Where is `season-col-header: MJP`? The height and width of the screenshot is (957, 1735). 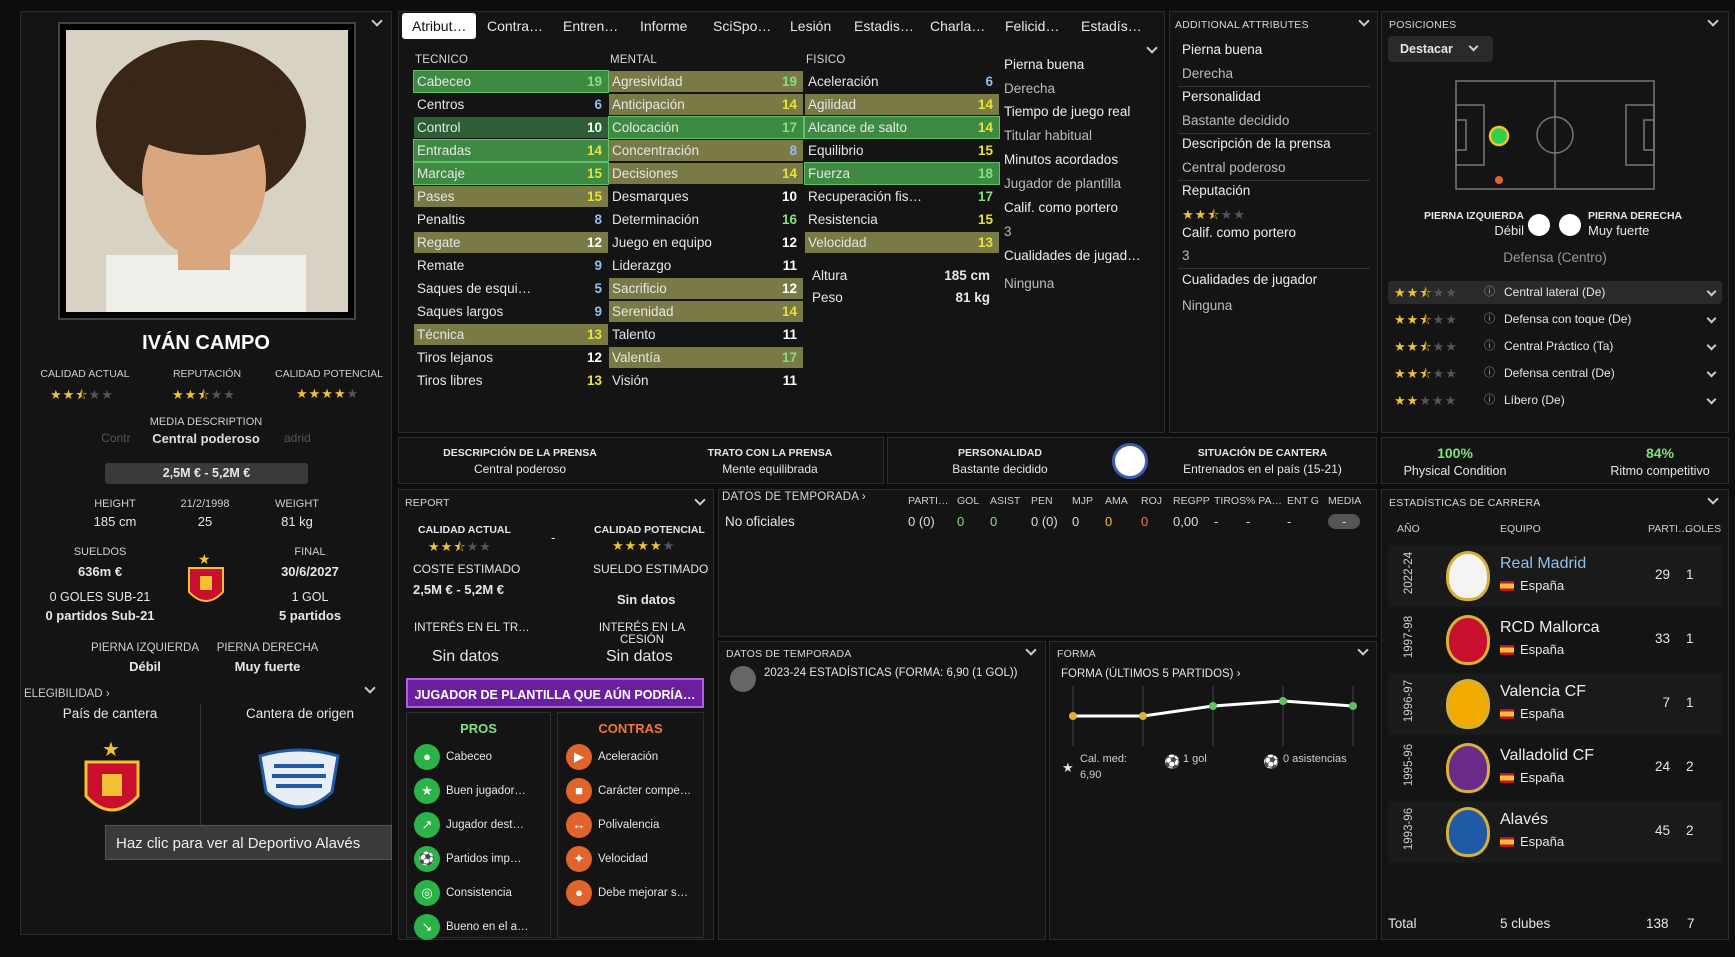 season-col-header: MJP is located at coordinates (1082, 501).